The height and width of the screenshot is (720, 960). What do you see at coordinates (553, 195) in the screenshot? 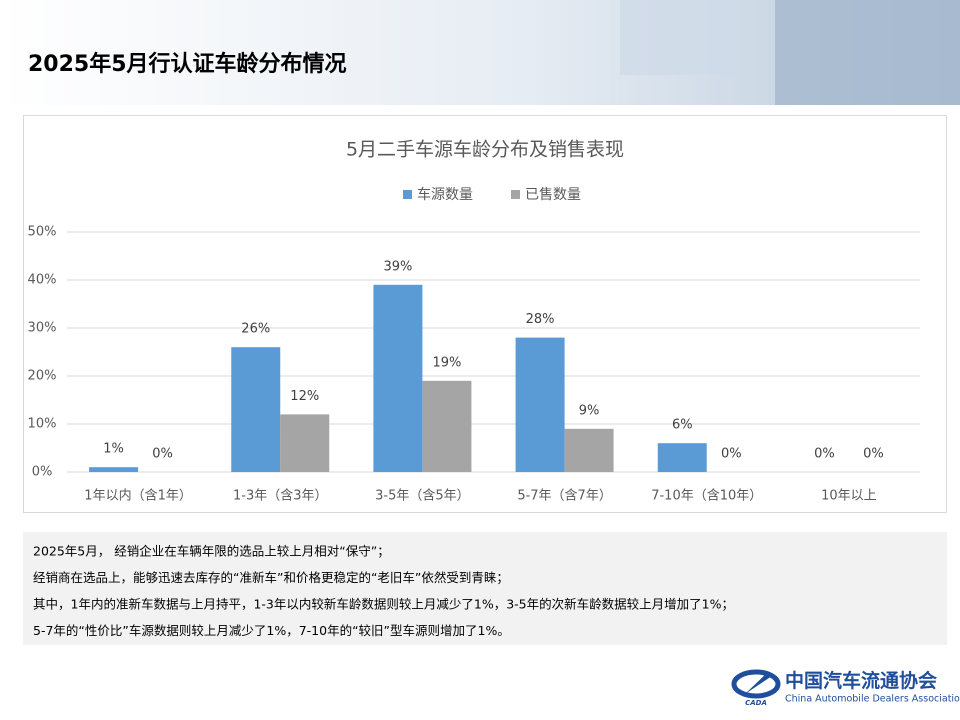
I see `legend-label: 已售数量` at bounding box center [553, 195].